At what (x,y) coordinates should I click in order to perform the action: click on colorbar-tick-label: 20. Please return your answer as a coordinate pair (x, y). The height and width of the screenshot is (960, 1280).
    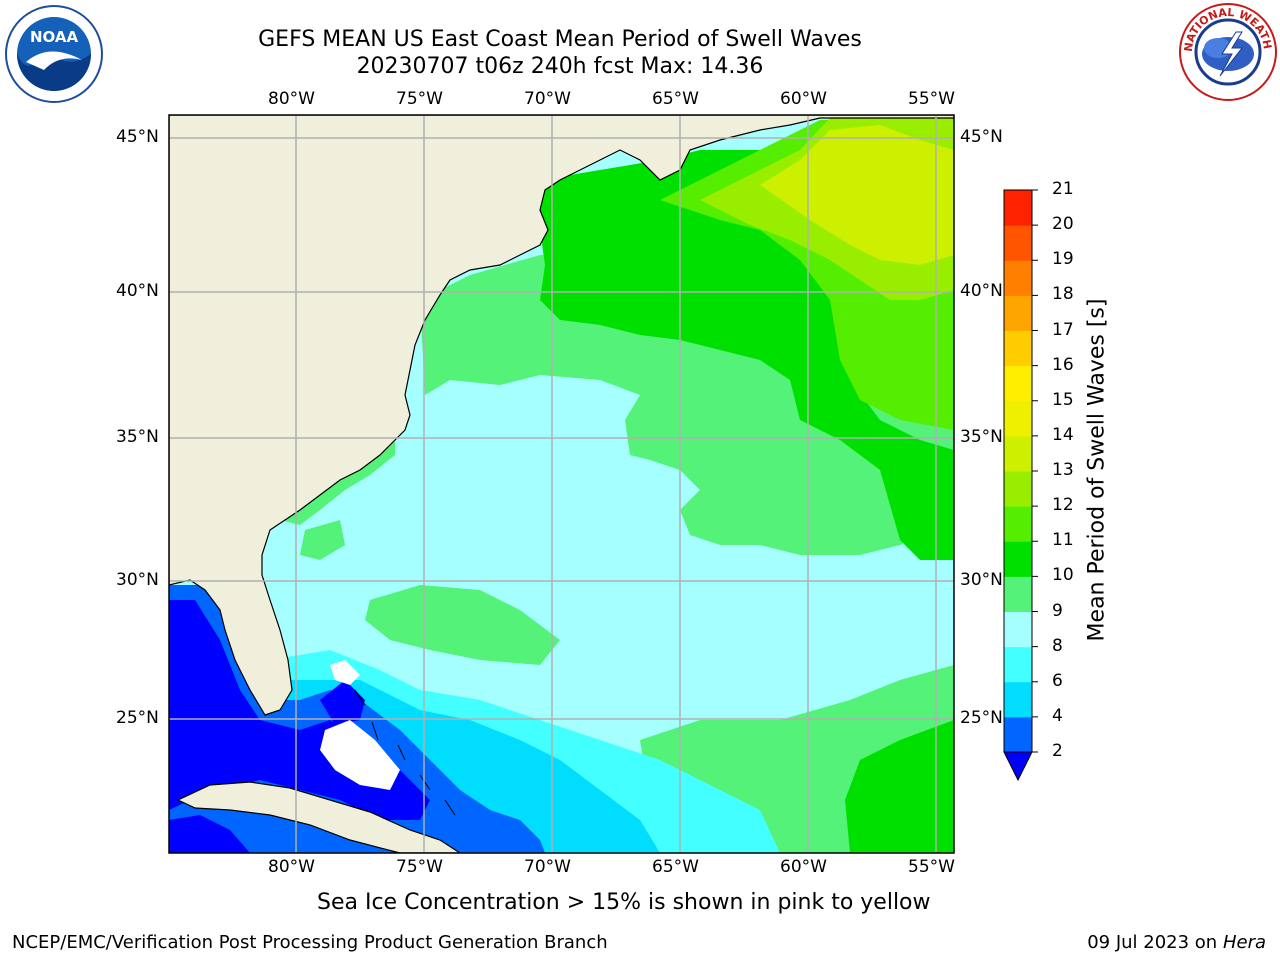
    Looking at the image, I should click on (1063, 224).